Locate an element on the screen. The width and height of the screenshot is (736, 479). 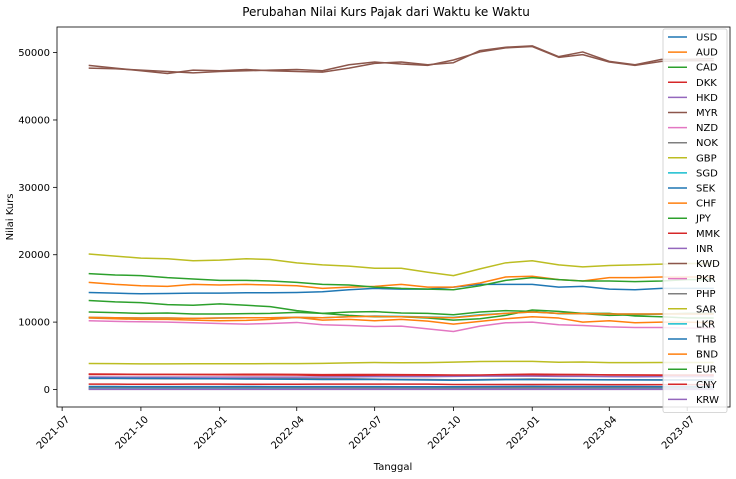
x-tick-label: 2022-04 is located at coordinates (287, 432).